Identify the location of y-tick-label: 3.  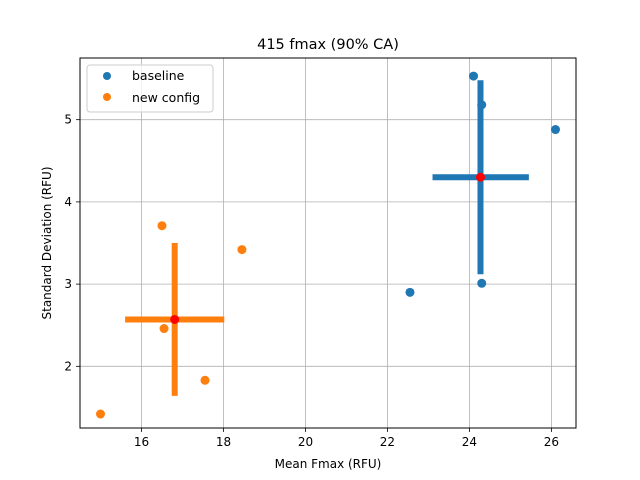
(68, 284).